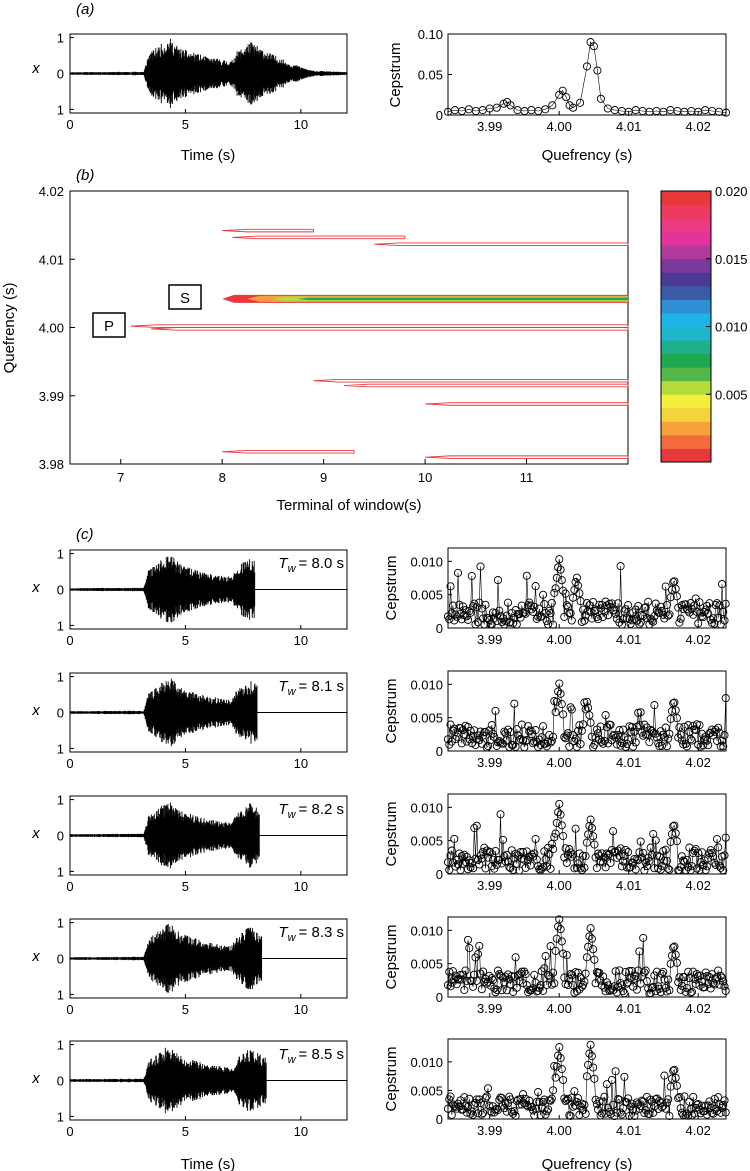 The image size is (750, 1171). Describe the element at coordinates (163, 712) in the screenshot. I see `signal-trace` at that location.